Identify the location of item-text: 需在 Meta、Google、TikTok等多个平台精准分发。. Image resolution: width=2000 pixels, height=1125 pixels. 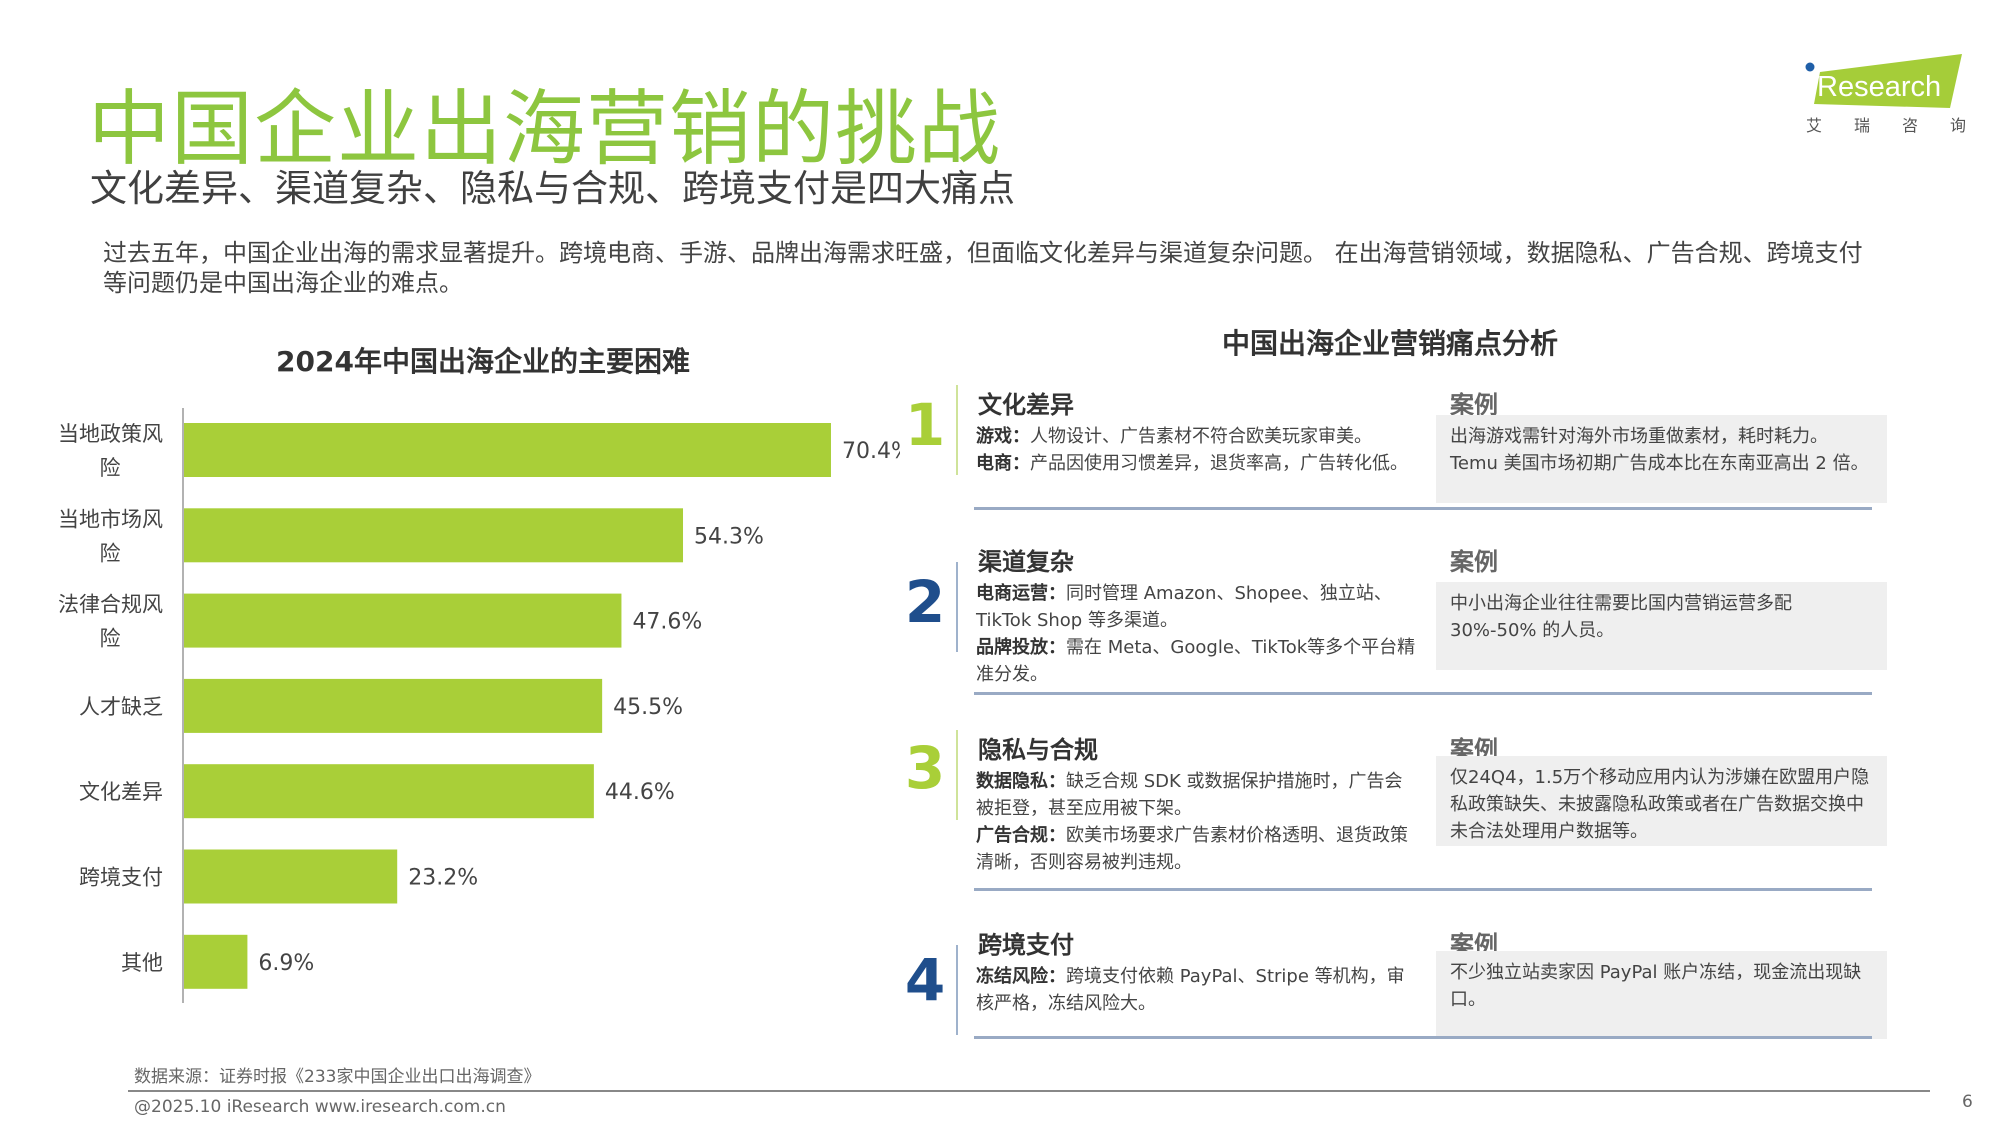
(1196, 661).